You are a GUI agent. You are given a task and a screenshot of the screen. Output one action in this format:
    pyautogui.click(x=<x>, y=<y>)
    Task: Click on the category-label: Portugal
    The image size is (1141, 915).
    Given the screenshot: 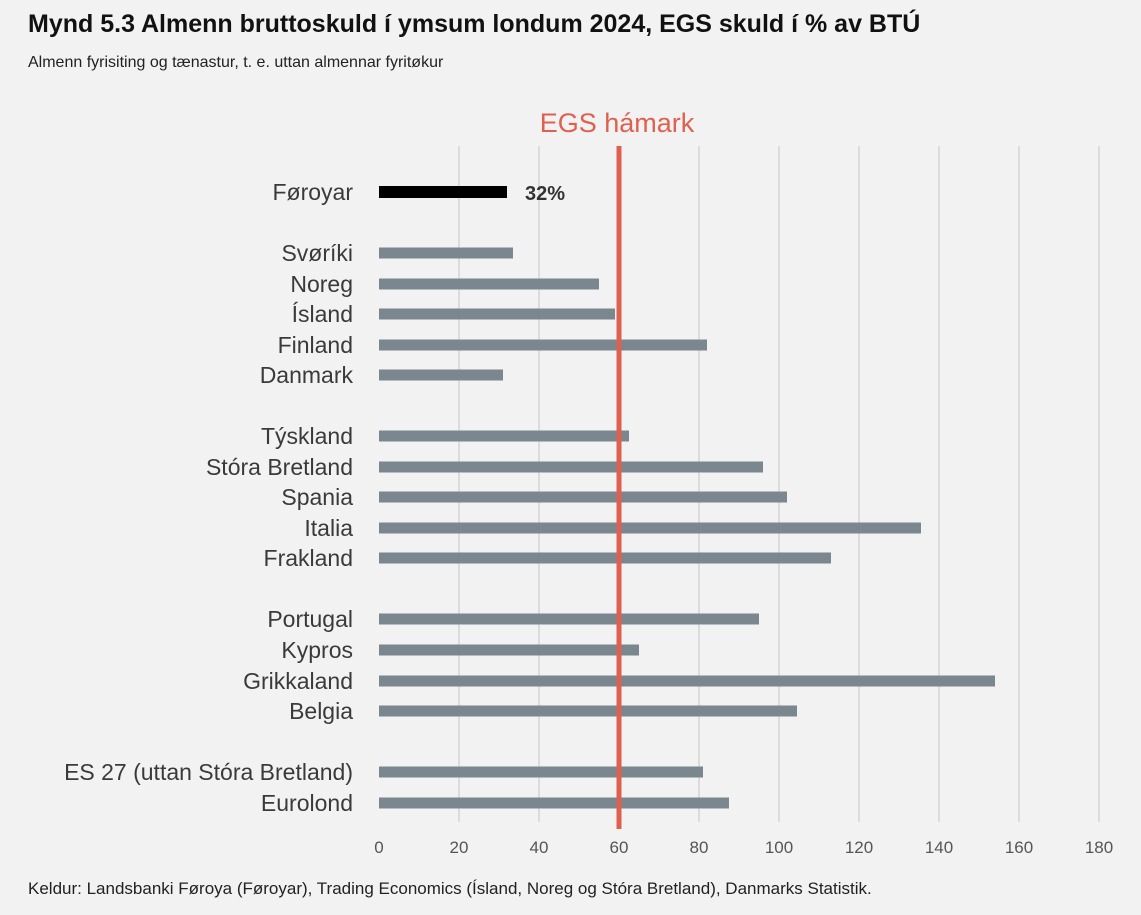 What is the action you would take?
    pyautogui.click(x=310, y=619)
    